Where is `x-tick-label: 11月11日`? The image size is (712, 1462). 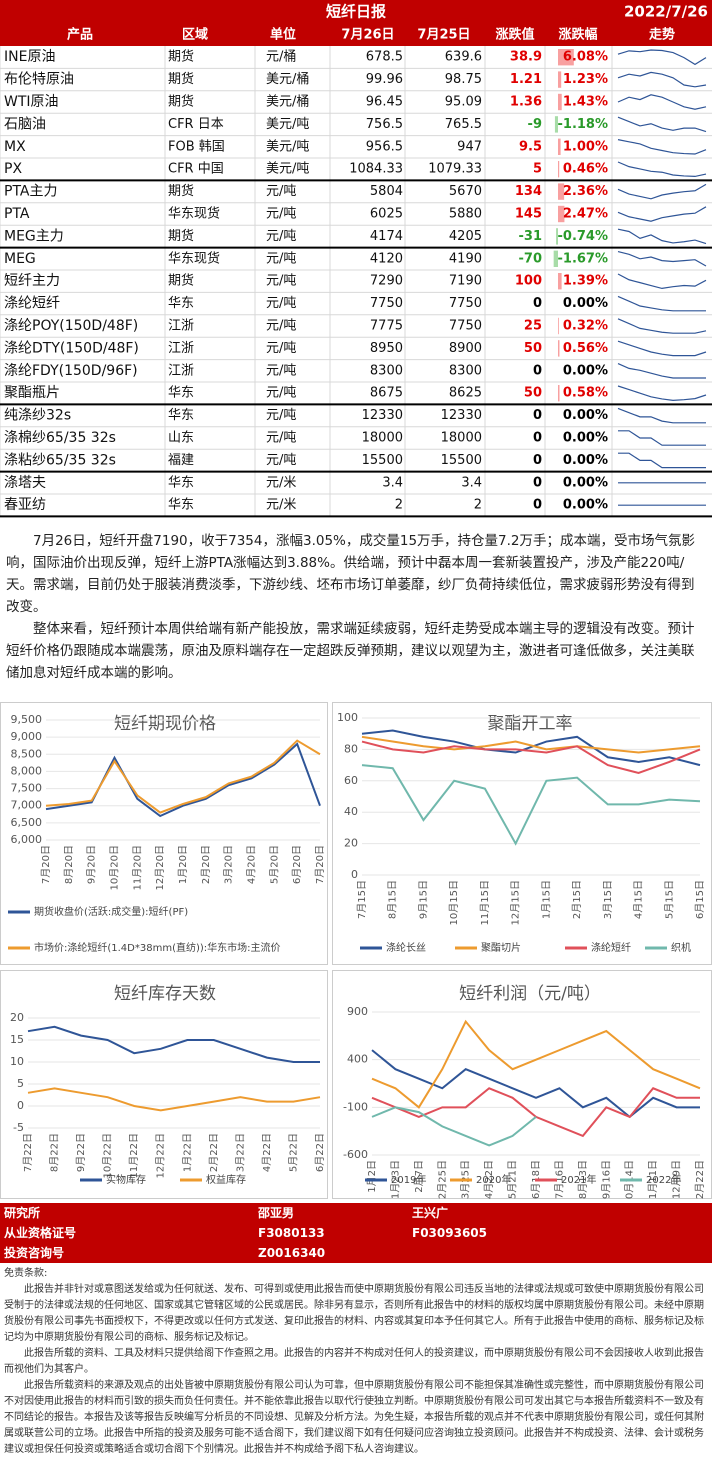
x-tick-label: 11月11日 is located at coordinates (653, 1180).